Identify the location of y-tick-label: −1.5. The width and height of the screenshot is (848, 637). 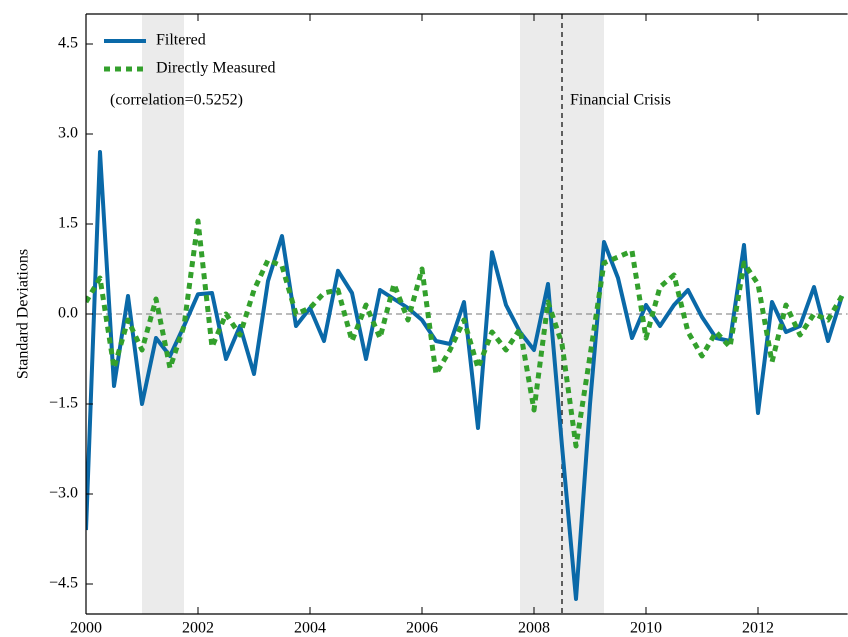
(63, 403).